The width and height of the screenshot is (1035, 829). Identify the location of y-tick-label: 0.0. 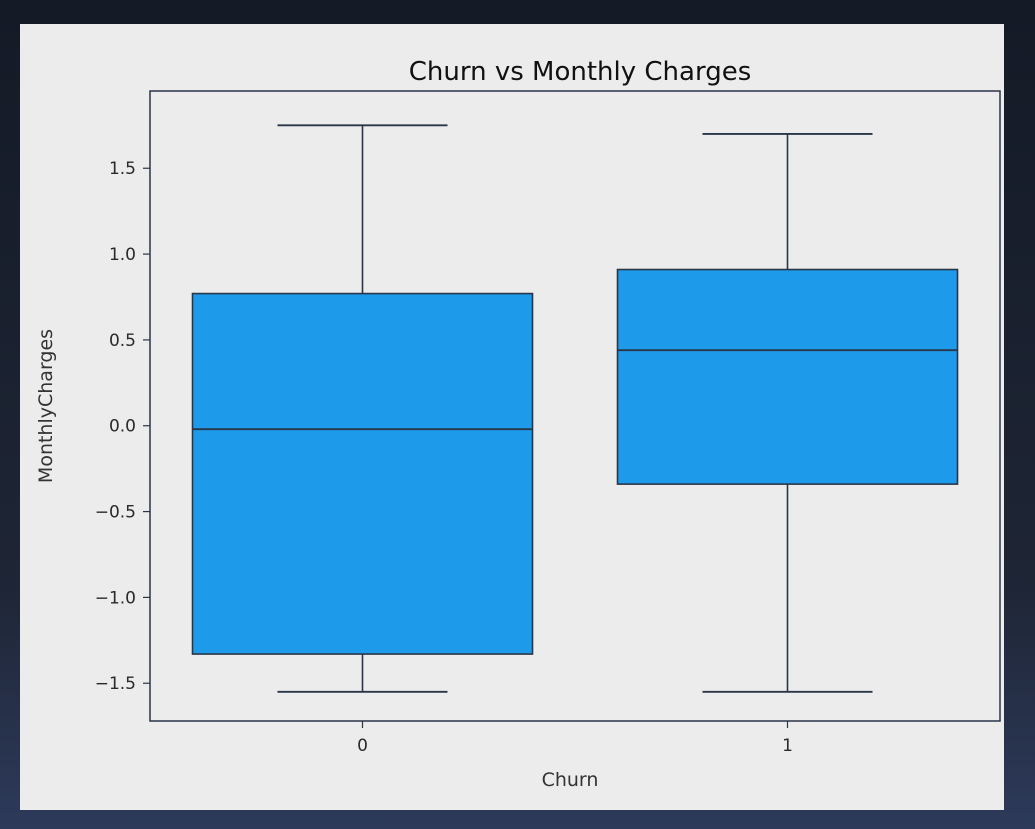
(122, 427).